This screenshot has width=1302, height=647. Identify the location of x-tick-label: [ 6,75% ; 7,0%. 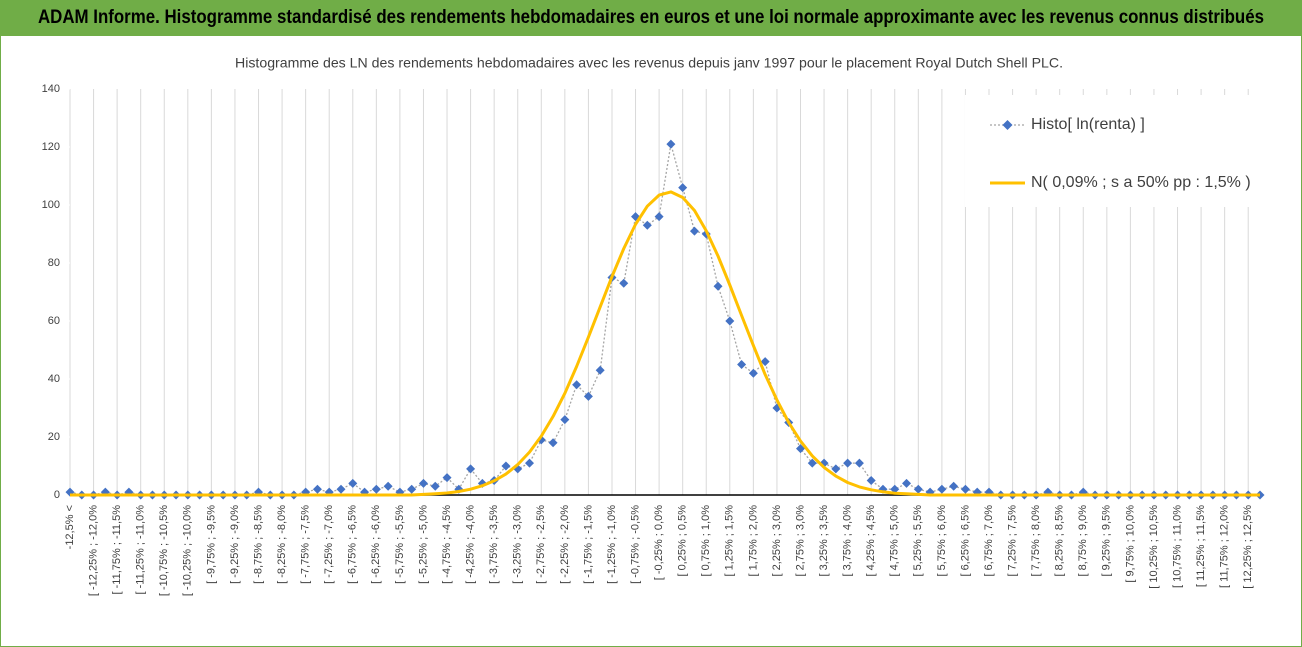
(989, 541).